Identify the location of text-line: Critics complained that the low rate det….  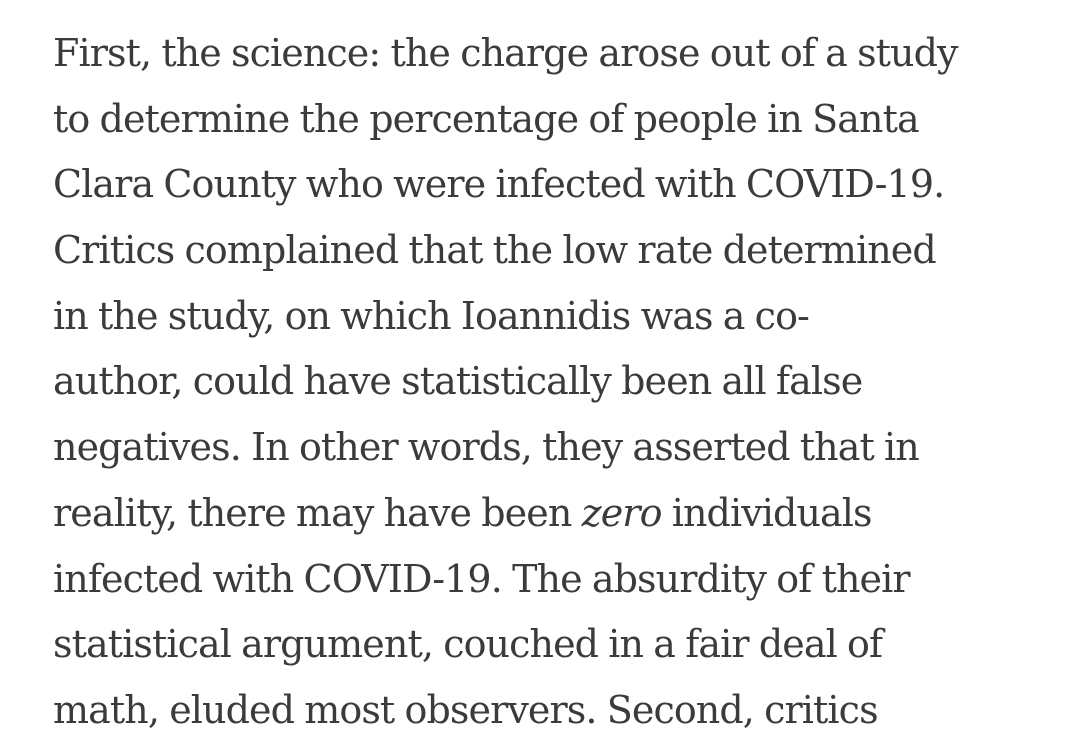
(495, 250).